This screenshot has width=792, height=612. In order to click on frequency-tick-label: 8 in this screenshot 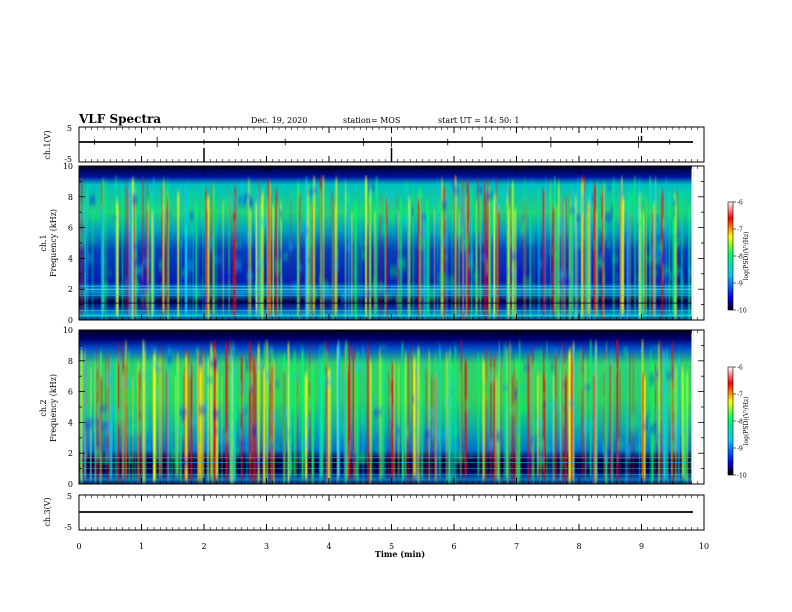, I will do `click(70, 361)`.